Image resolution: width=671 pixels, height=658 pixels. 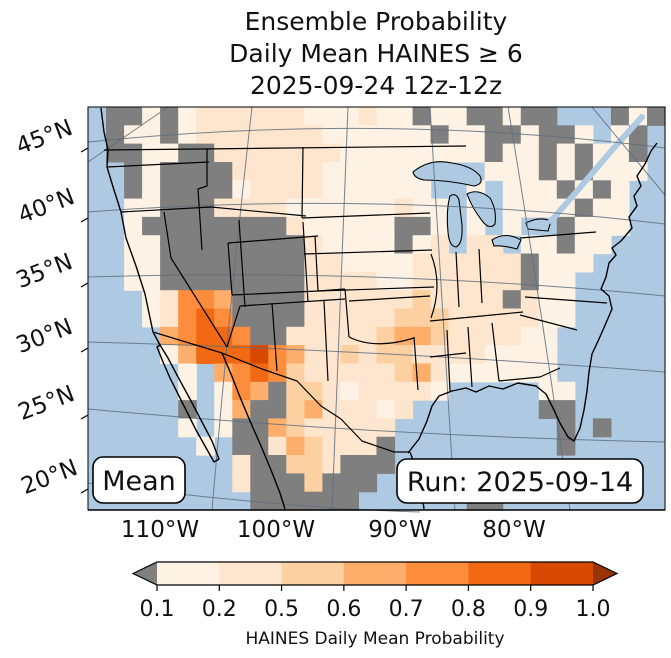 What do you see at coordinates (281, 392) in the screenshot?
I see `us-mexico-border` at bounding box center [281, 392].